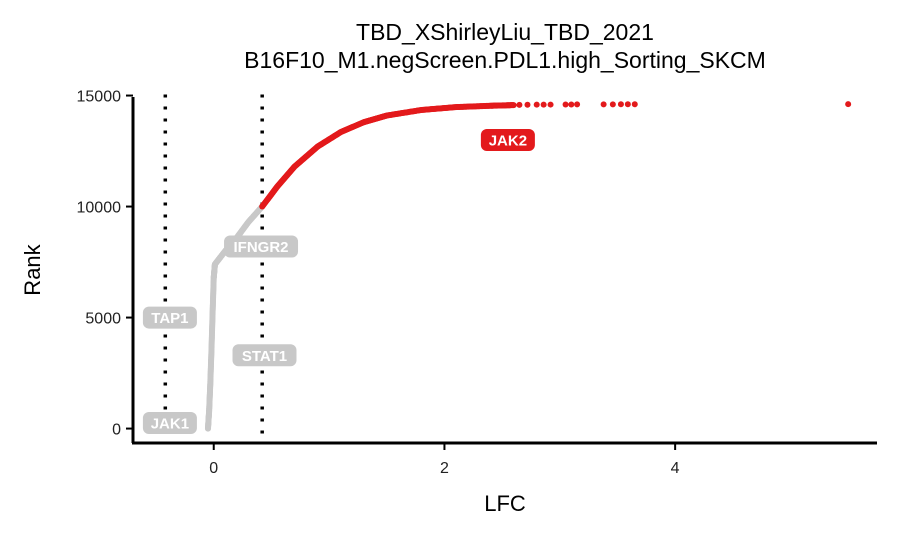 The width and height of the screenshot is (900, 540). I want to click on threshold-lines, so click(213, 268).